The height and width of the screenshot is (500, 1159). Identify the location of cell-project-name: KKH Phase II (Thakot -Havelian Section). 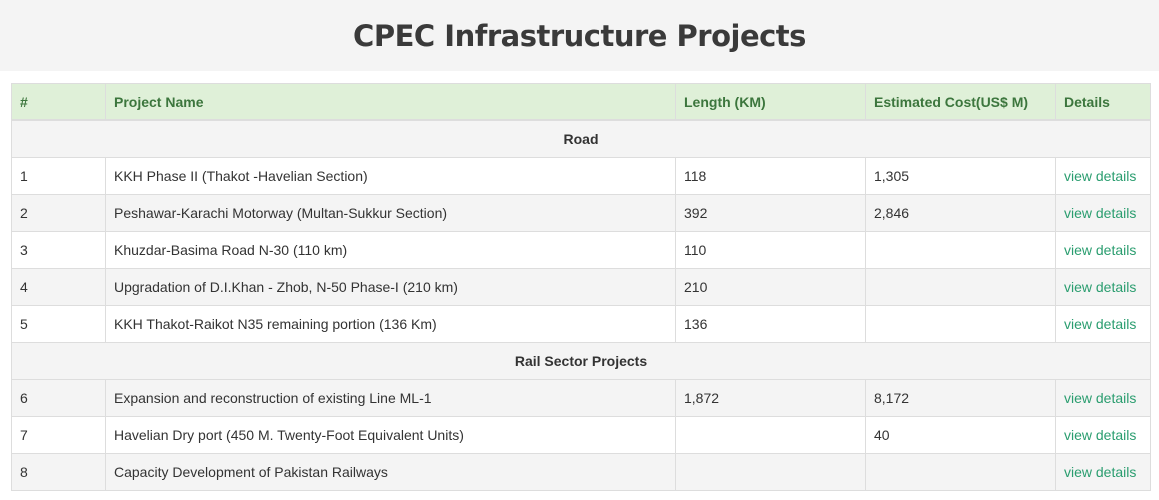
(390, 176).